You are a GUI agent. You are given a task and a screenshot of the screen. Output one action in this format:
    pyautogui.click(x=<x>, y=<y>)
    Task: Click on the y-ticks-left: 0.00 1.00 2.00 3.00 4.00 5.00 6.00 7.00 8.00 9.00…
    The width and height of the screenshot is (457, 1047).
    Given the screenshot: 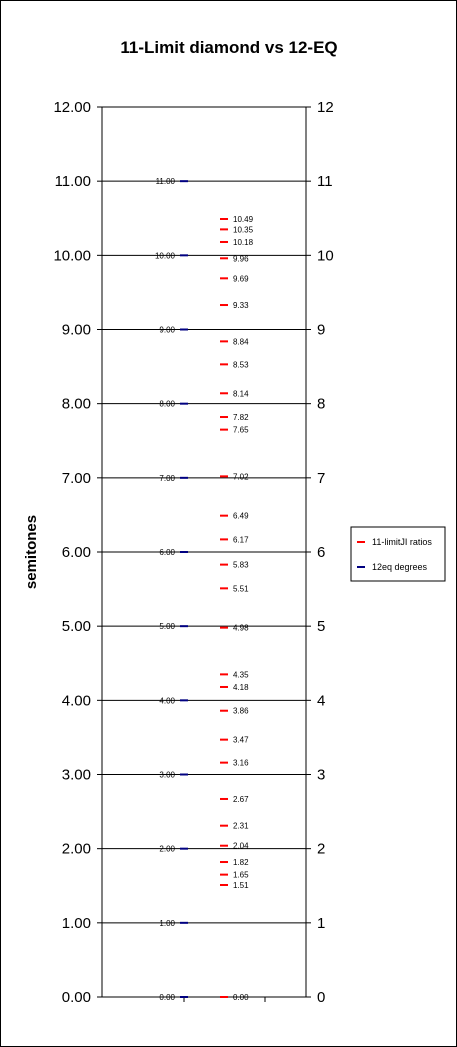 What is the action you would take?
    pyautogui.click(x=77, y=552)
    